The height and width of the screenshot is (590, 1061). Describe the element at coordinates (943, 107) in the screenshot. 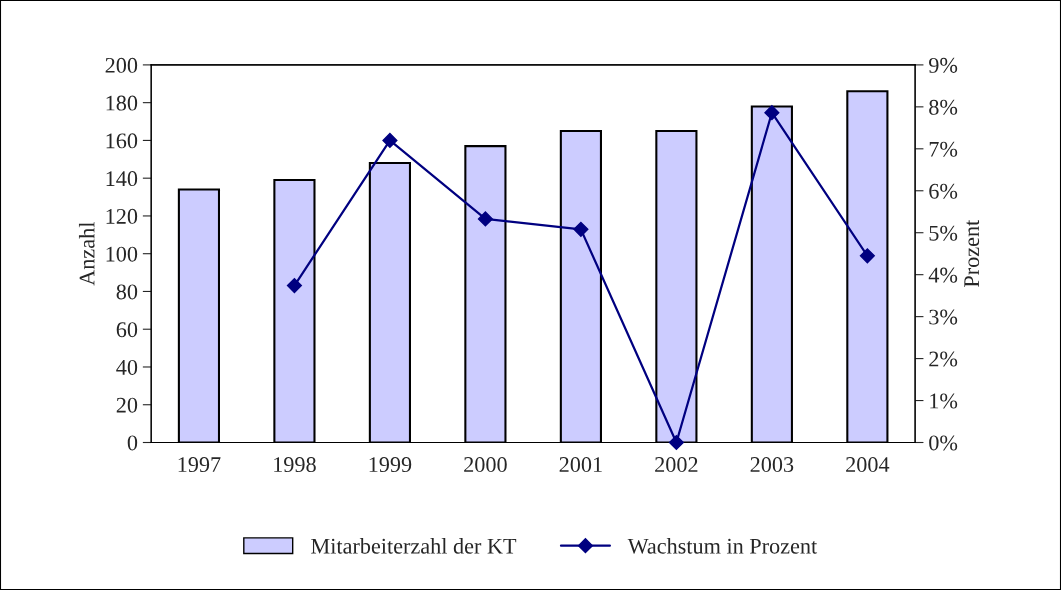

I see `y2-tick-label: 8%` at that location.